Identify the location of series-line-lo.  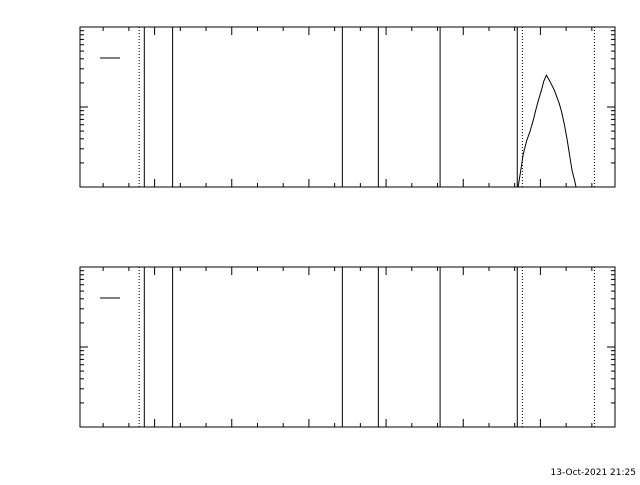
(547, 131).